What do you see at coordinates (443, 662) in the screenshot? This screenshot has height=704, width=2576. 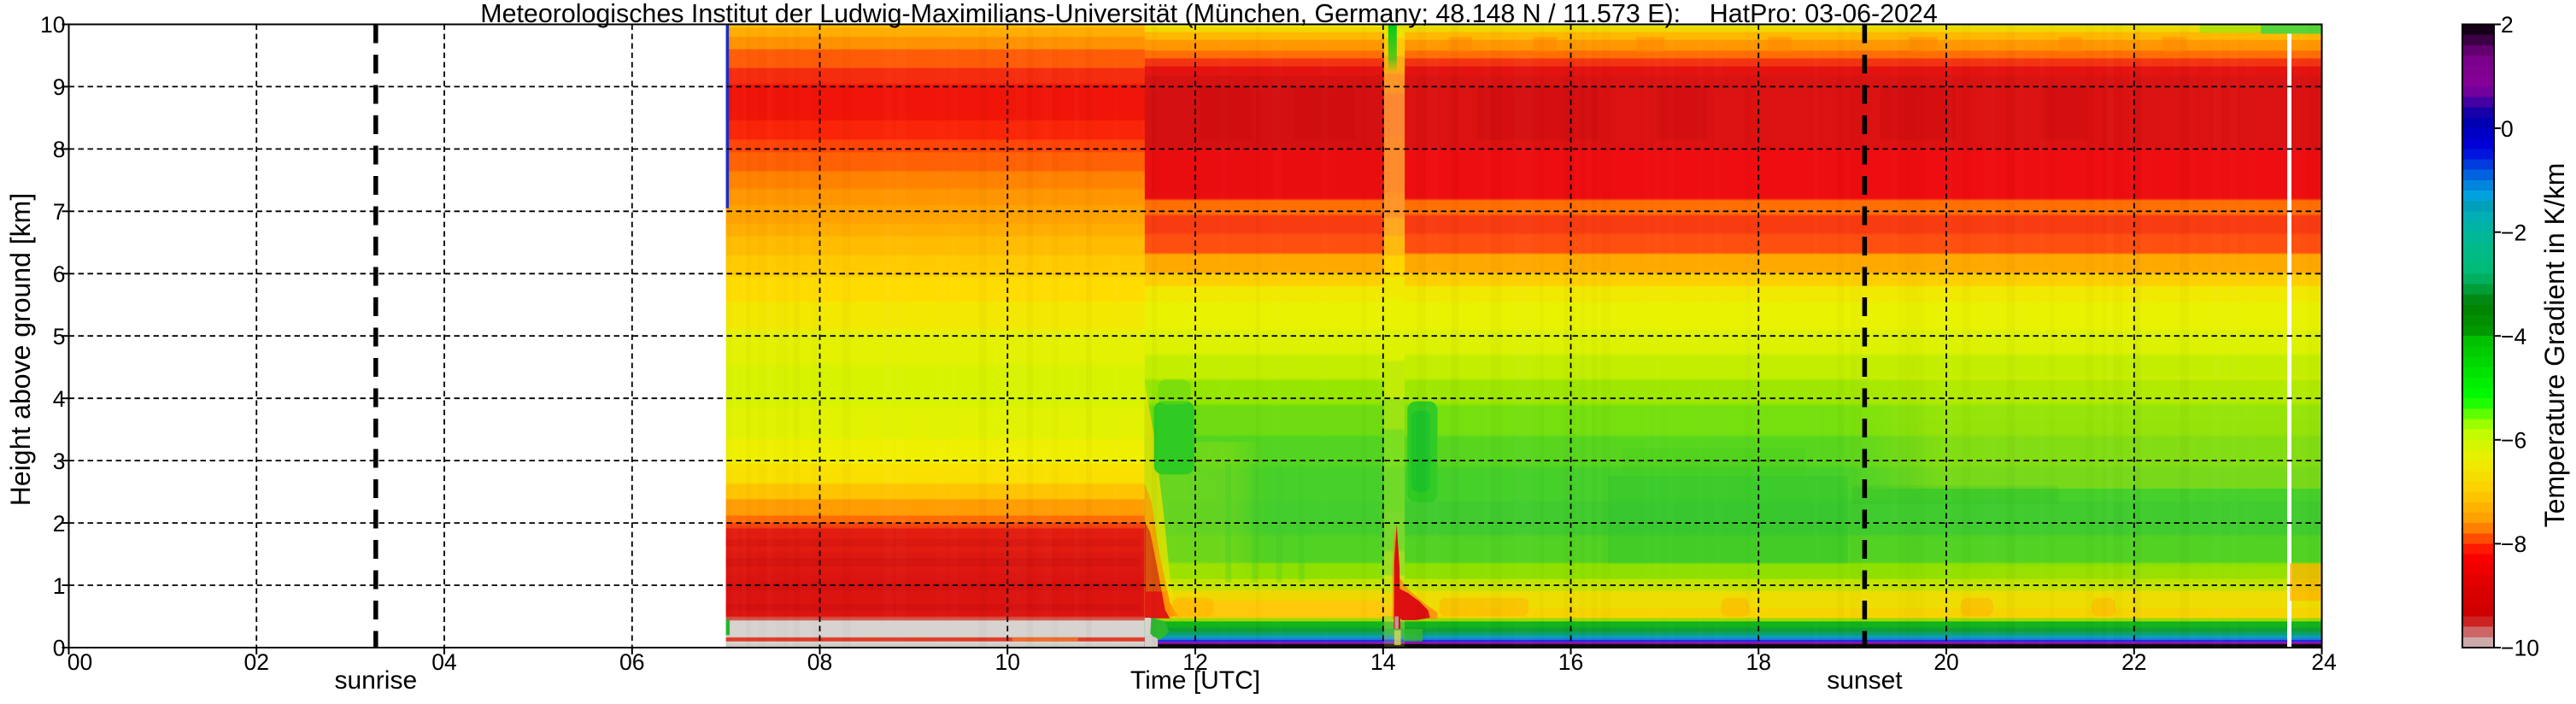 I see `svg-text: 04` at bounding box center [443, 662].